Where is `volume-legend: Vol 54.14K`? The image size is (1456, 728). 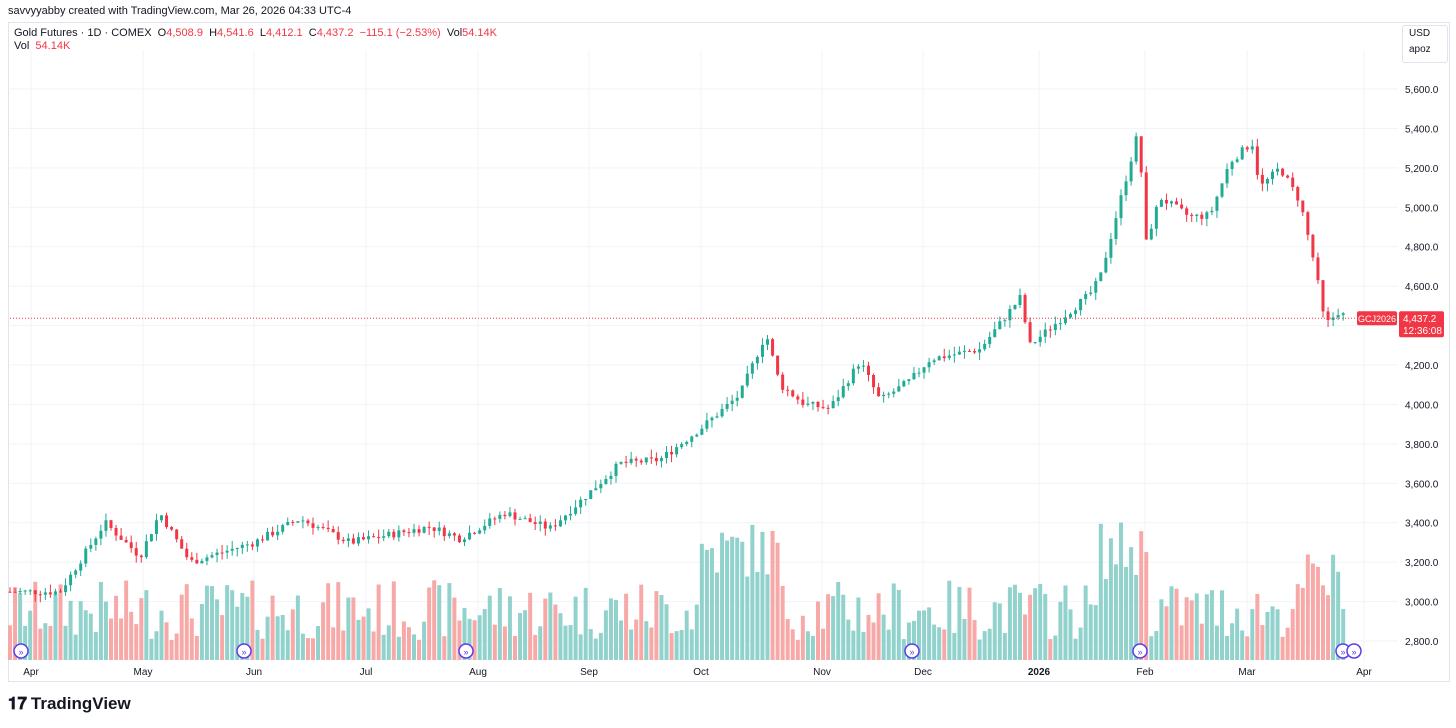 volume-legend: Vol 54.14K is located at coordinates (42, 46).